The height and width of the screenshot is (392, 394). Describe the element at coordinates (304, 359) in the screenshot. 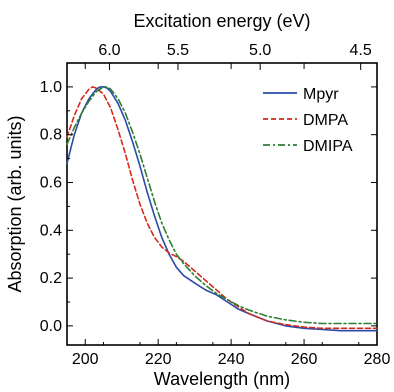

I see `x-tick-label: 260` at that location.